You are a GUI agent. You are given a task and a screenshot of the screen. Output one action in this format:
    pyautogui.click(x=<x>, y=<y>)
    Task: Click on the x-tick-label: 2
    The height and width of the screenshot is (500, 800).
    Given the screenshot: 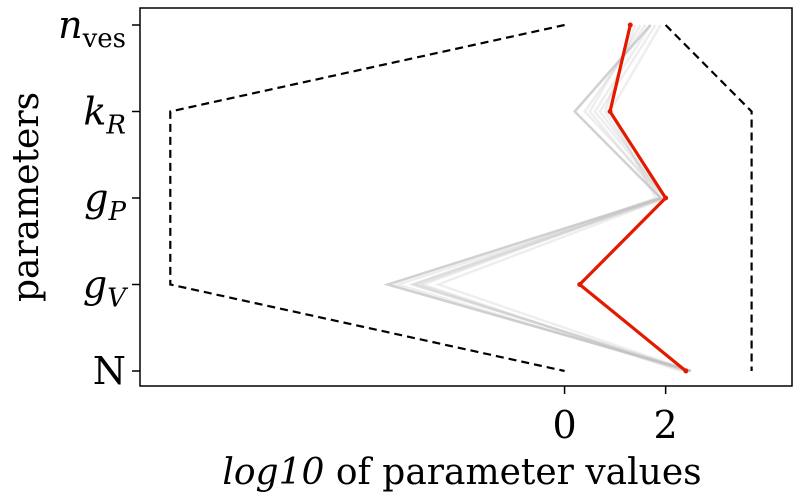 What is the action you would take?
    pyautogui.click(x=666, y=425)
    